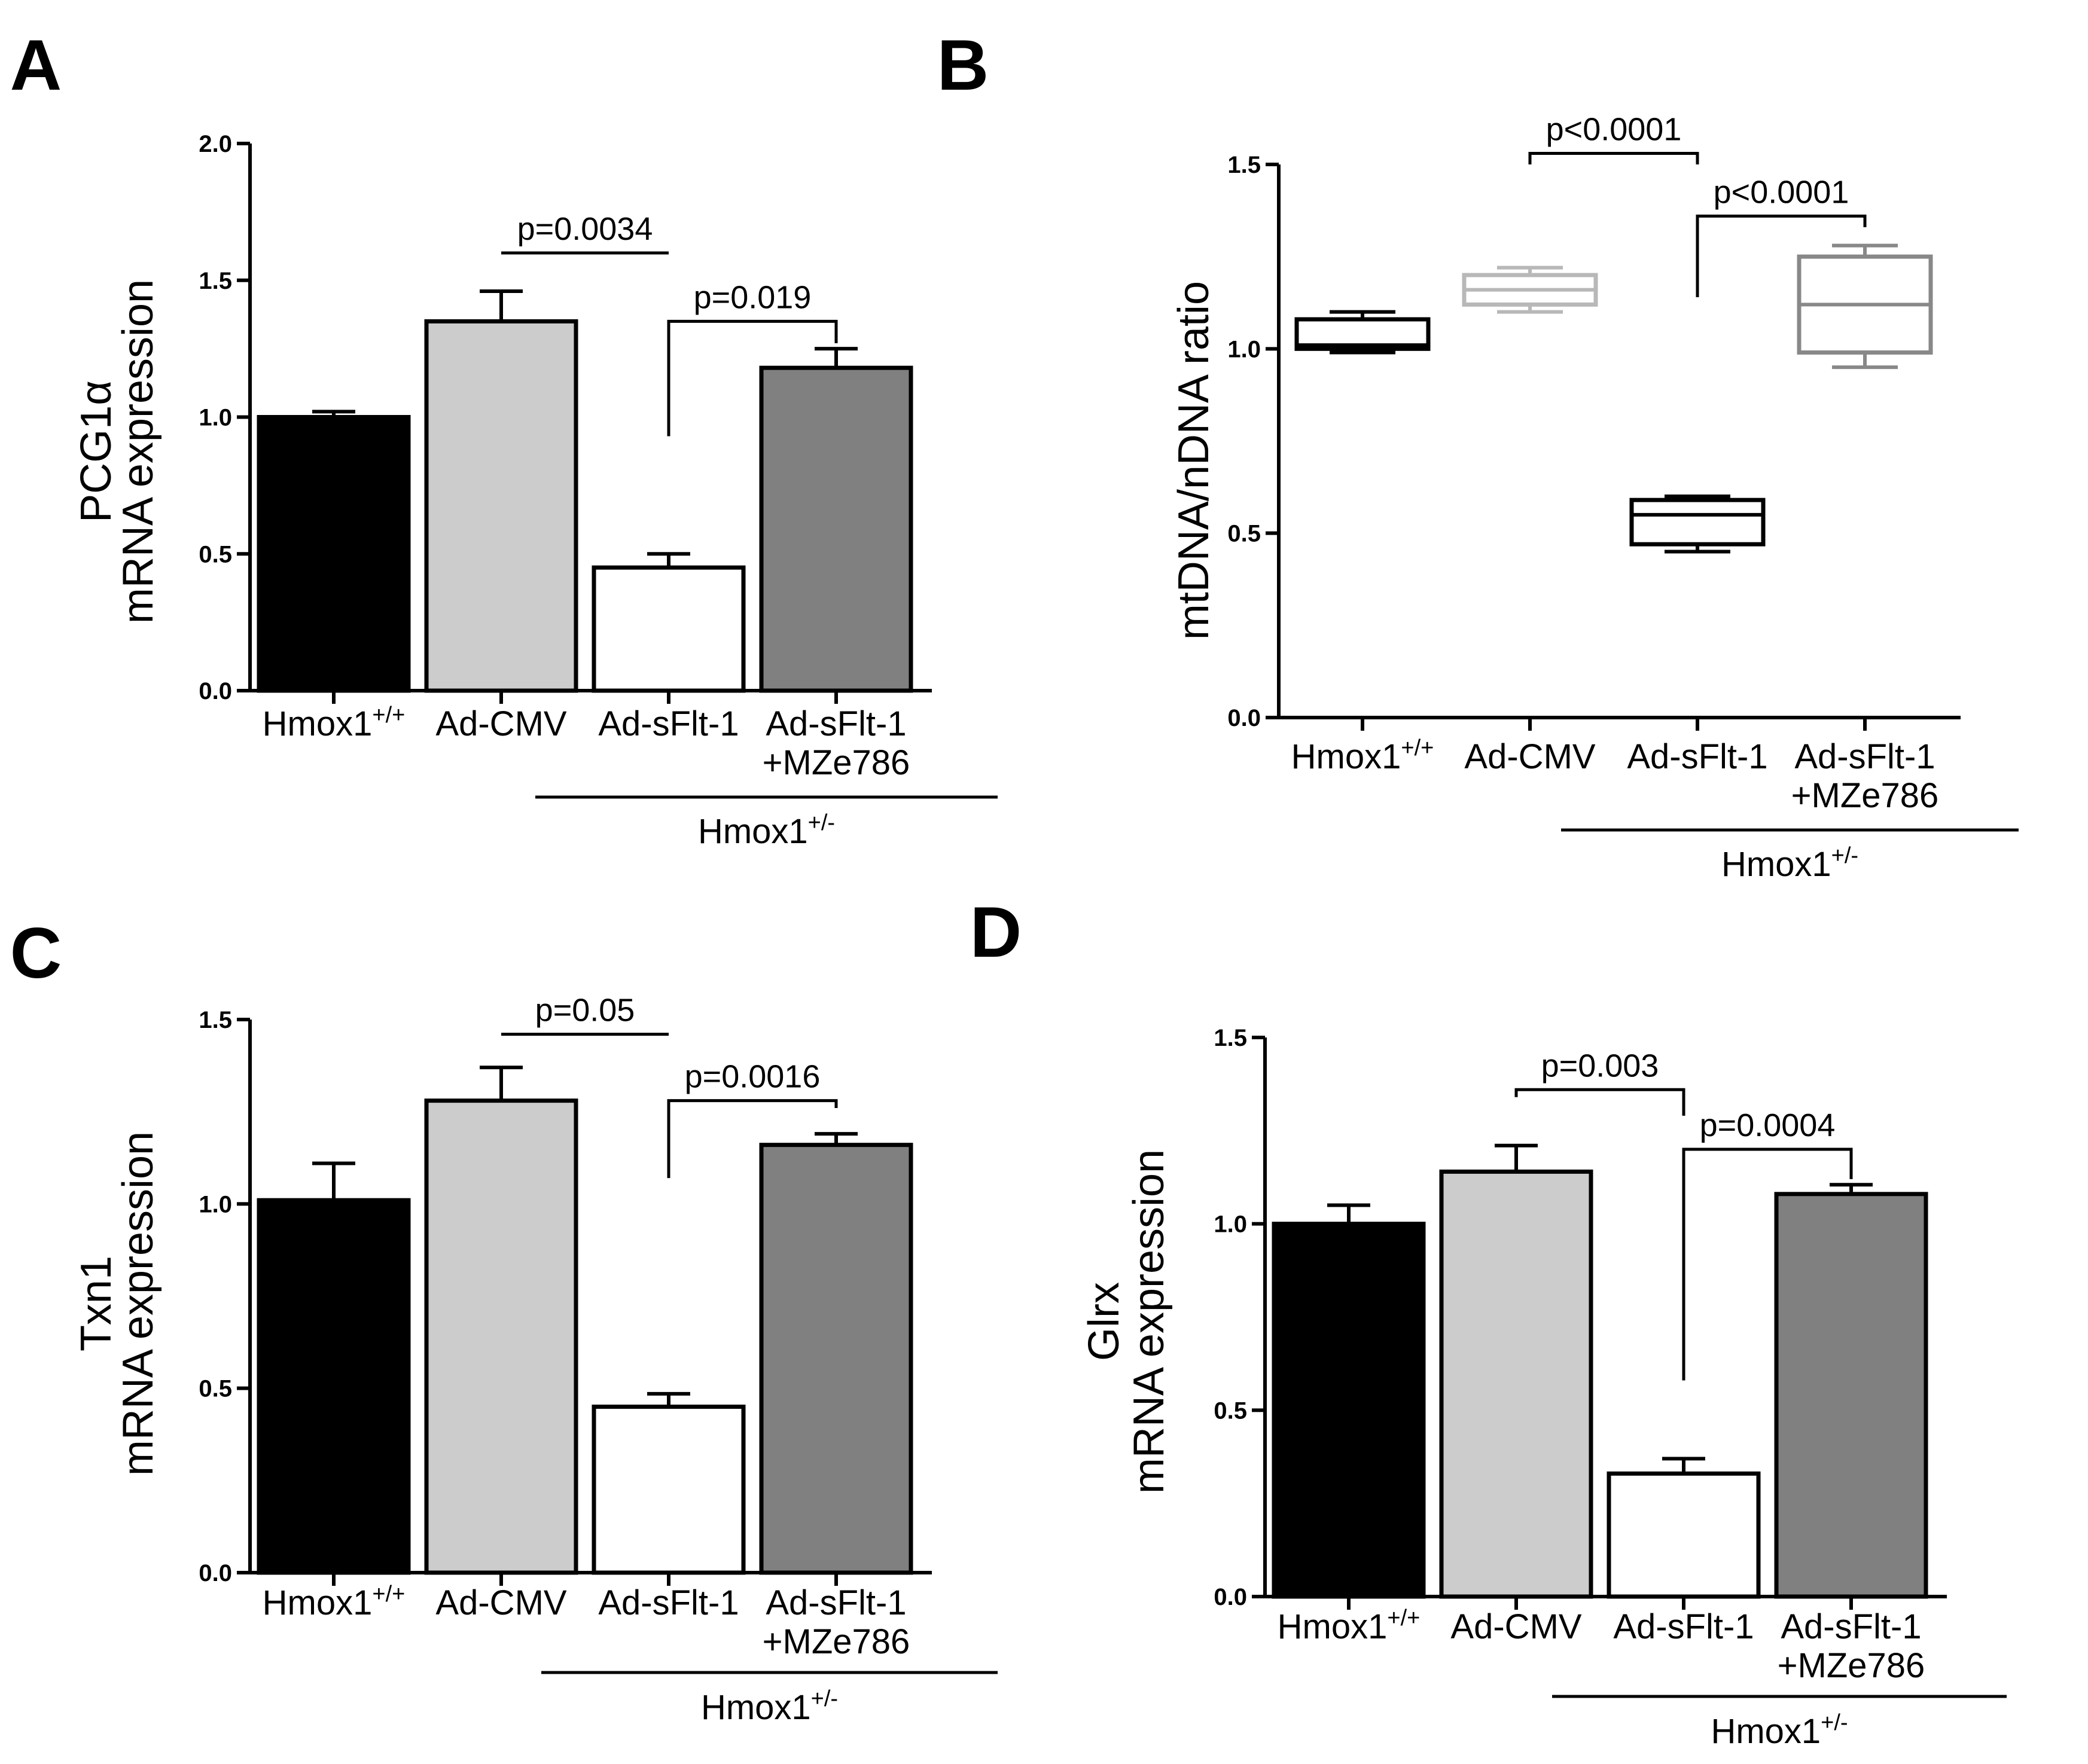 The width and height of the screenshot is (2088, 1764). Describe the element at coordinates (585, 229) in the screenshot. I see `p-value-label: p=0.0034` at that location.